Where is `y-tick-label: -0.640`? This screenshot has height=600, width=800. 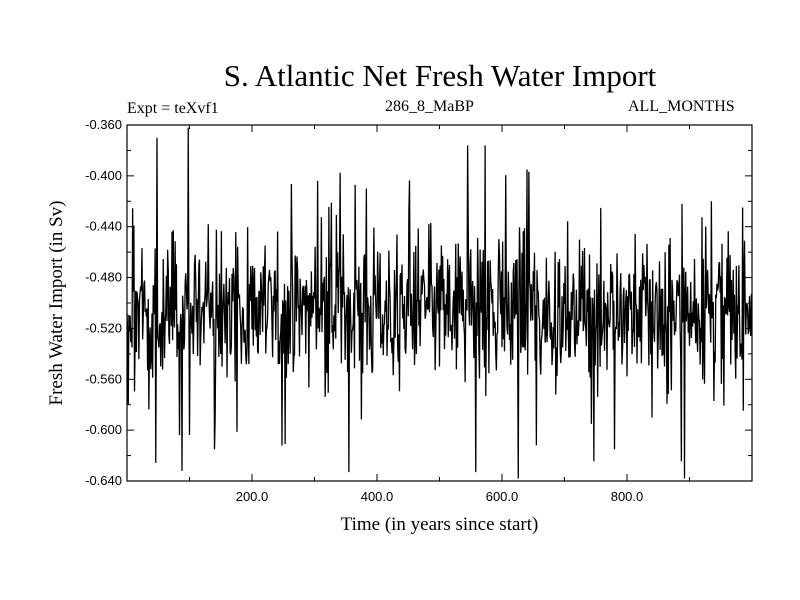 y-tick-label: -0.640 is located at coordinates (103, 480).